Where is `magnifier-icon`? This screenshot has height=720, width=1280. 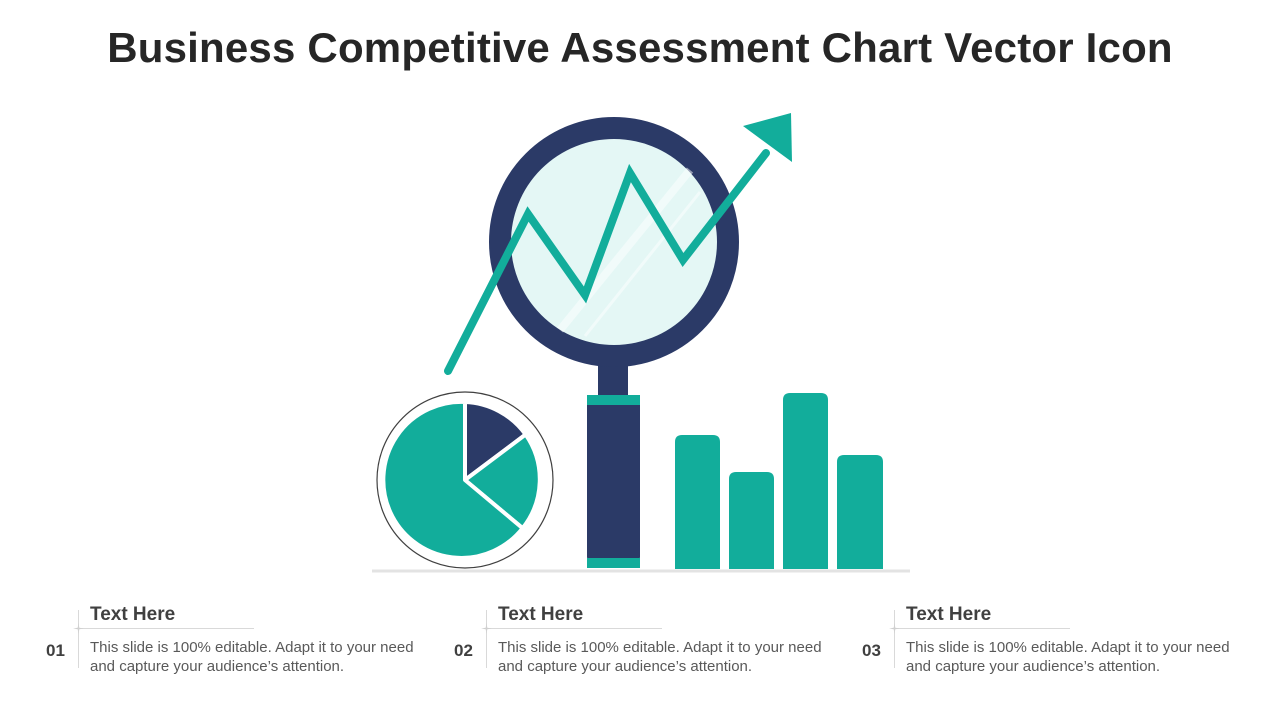
magnifier-icon is located at coordinates (614, 342).